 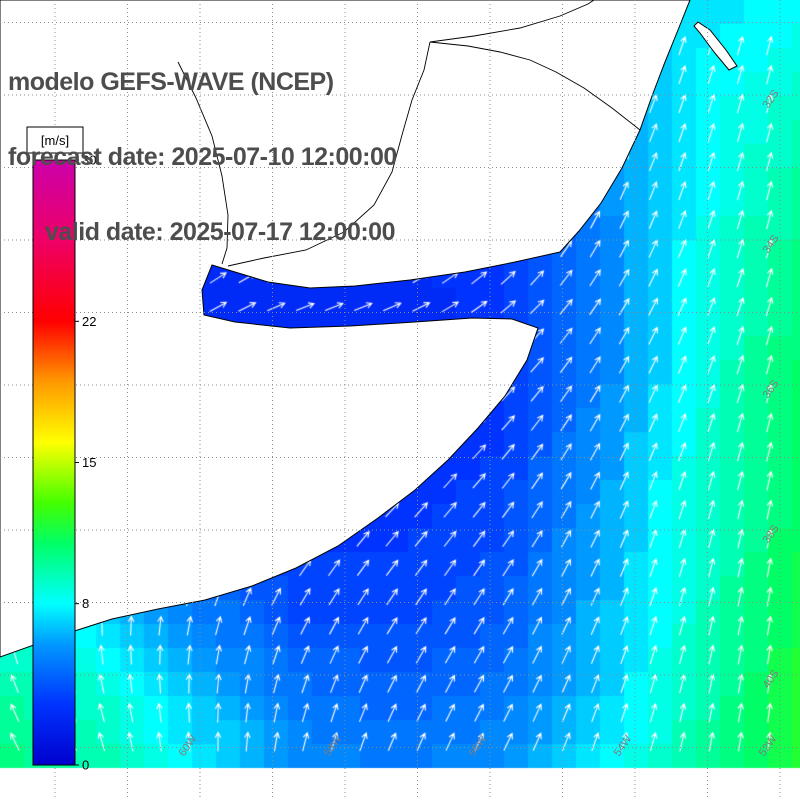 What do you see at coordinates (771, 99) in the screenshot?
I see `lat-label: 32S` at bounding box center [771, 99].